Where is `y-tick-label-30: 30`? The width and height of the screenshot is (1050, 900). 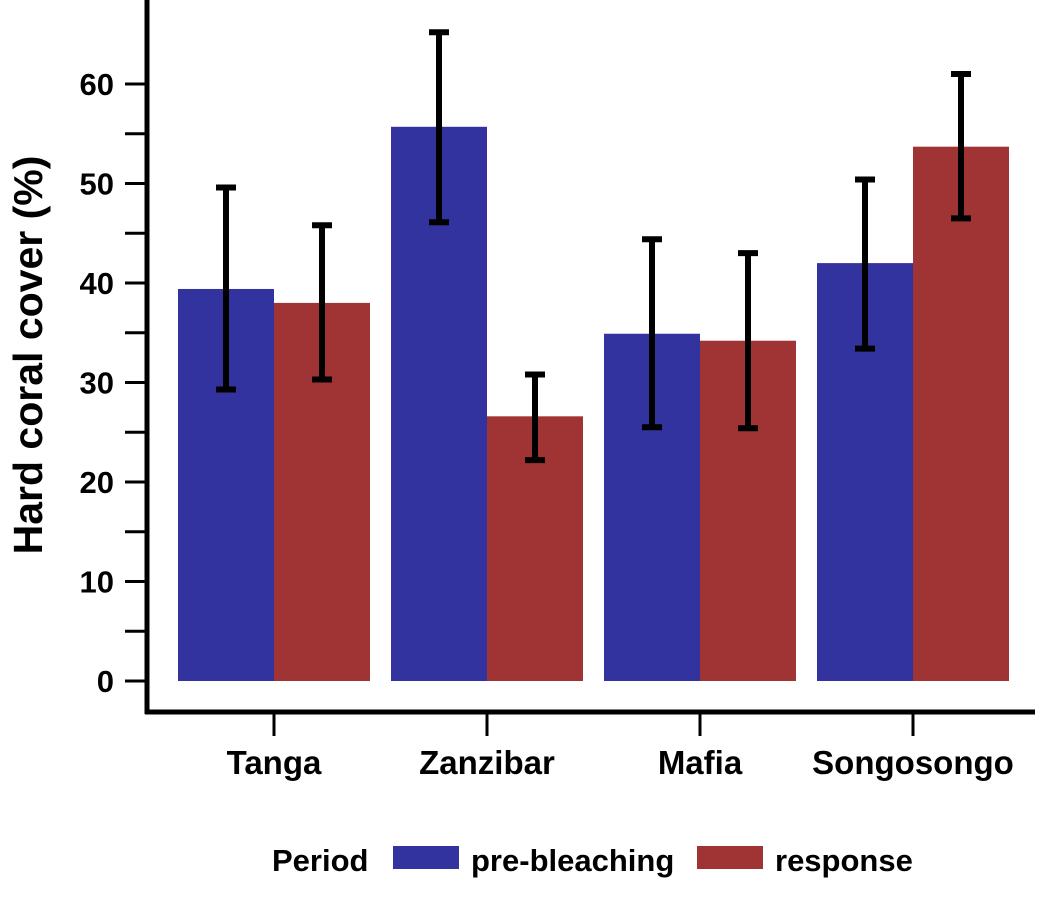 y-tick-label-30: 30 is located at coordinates (97, 383).